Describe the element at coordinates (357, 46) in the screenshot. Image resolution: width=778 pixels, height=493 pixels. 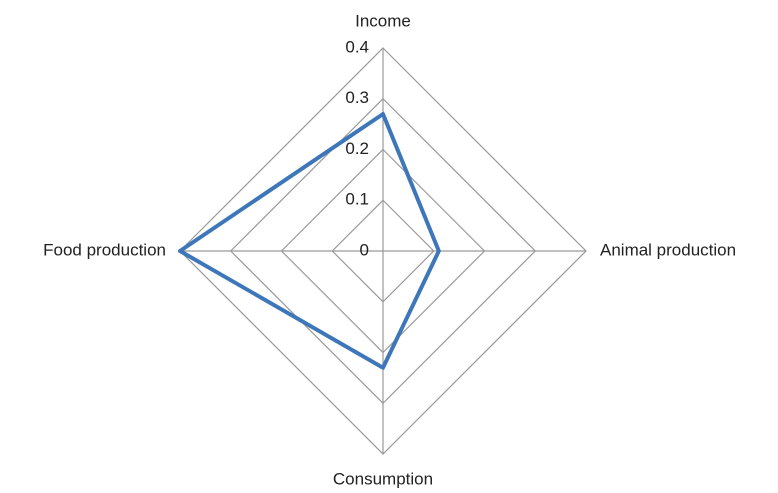
I see `tick-label: 0.4` at that location.